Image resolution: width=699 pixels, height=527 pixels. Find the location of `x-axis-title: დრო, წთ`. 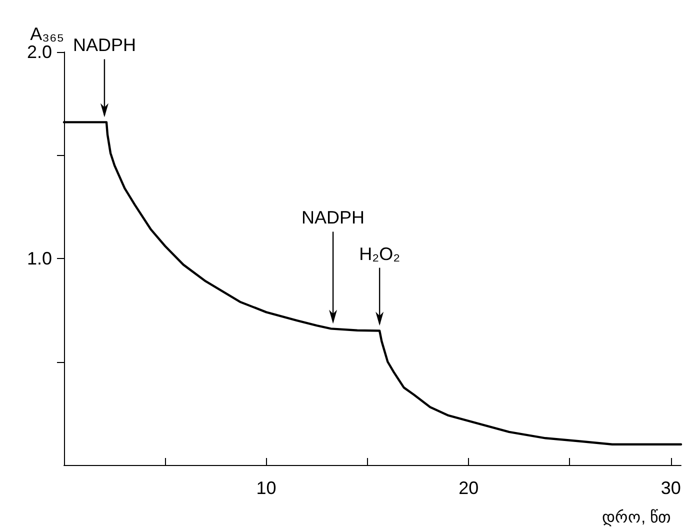

x-axis-title: დრო, წთ is located at coordinates (636, 517).